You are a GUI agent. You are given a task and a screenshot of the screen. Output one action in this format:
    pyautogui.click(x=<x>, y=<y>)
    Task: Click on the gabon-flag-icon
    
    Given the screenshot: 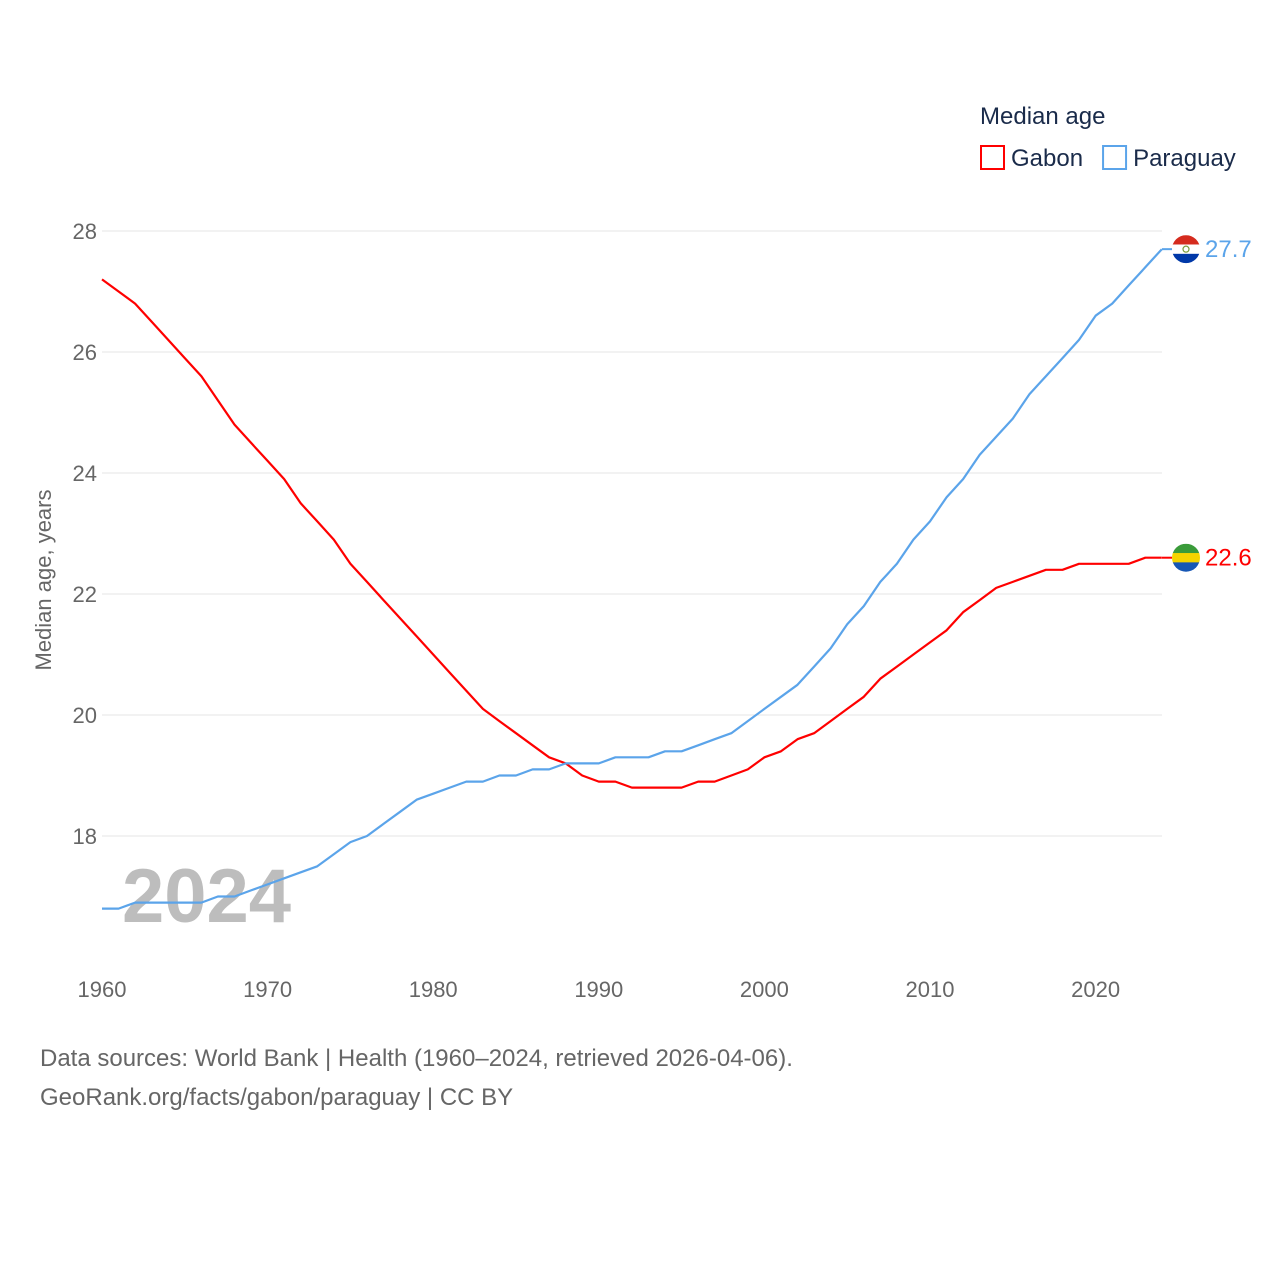 What is the action you would take?
    pyautogui.click(x=1186, y=557)
    